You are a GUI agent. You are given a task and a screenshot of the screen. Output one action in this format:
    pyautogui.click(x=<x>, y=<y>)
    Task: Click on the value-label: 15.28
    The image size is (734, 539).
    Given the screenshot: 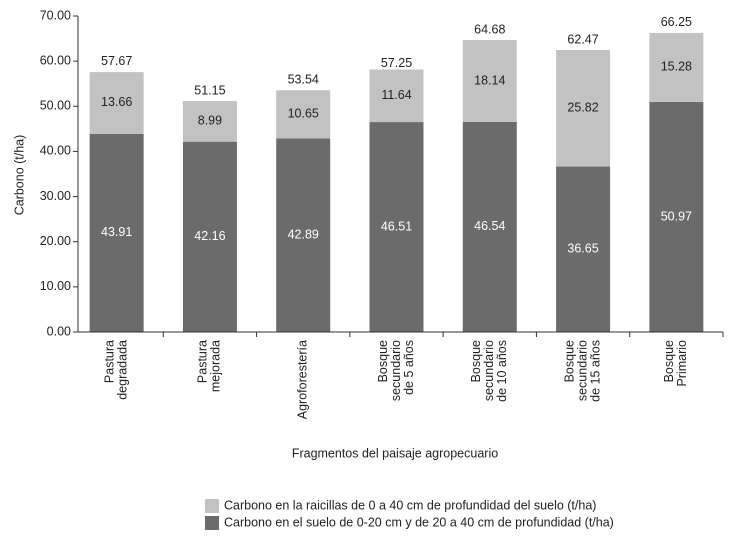 What is the action you would take?
    pyautogui.click(x=676, y=67)
    